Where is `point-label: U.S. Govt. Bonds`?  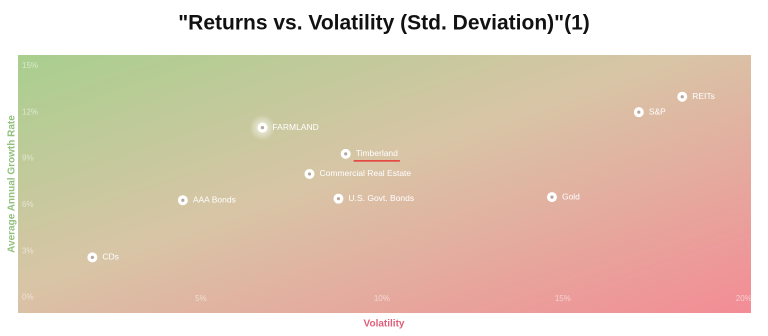 point-label: U.S. Govt. Bonds is located at coordinates (381, 198).